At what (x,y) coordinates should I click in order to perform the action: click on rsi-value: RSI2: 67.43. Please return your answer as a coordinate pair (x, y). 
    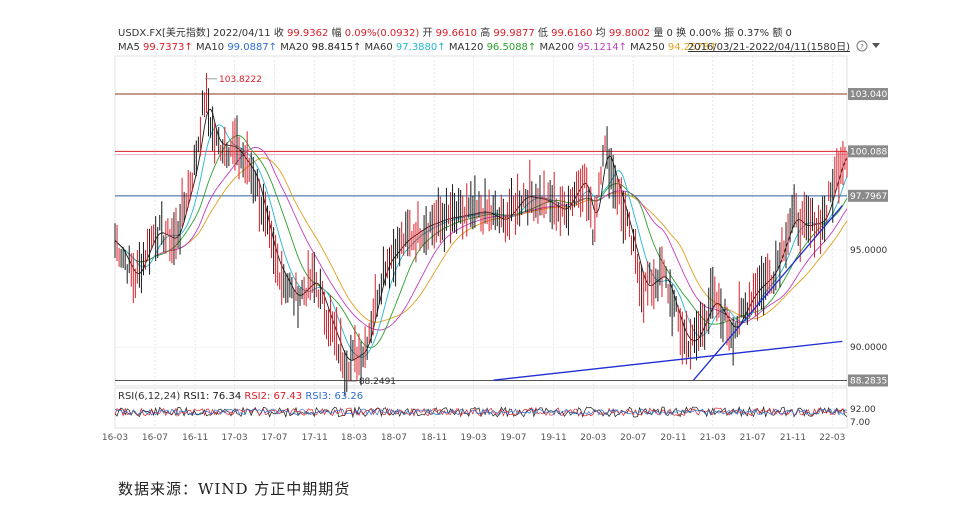
    Looking at the image, I should click on (274, 396).